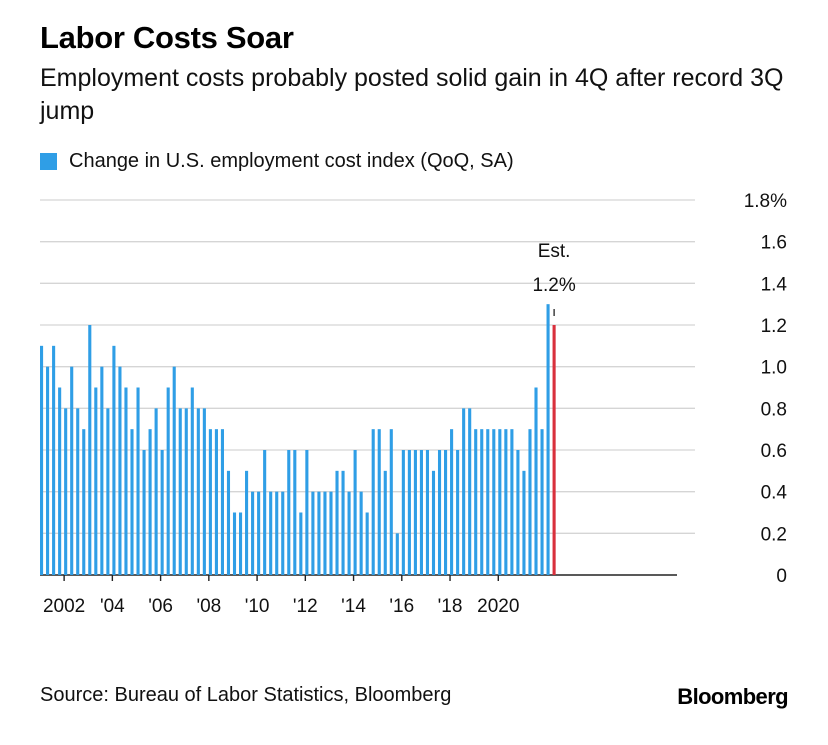 The image size is (828, 745). Describe the element at coordinates (781, 576) in the screenshot. I see `y-tick-label: 0` at that location.